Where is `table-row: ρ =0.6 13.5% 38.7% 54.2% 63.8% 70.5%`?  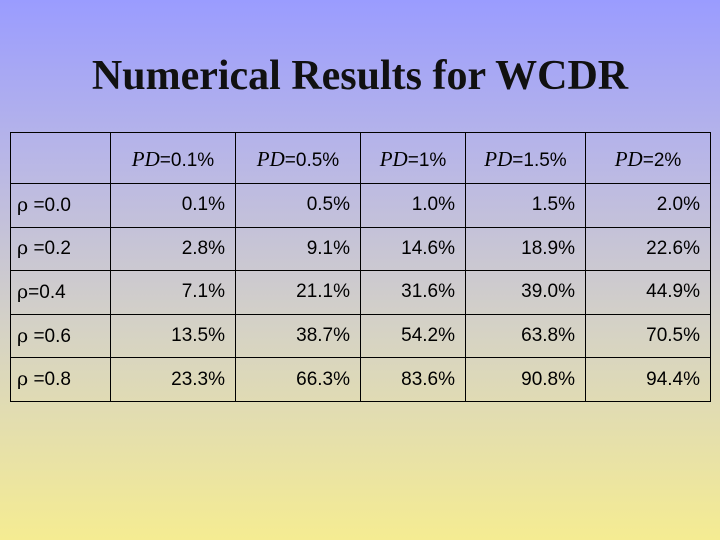 table-row: ρ =0.6 13.5% 38.7% 54.2% 63.8% 70.5% is located at coordinates (360, 336).